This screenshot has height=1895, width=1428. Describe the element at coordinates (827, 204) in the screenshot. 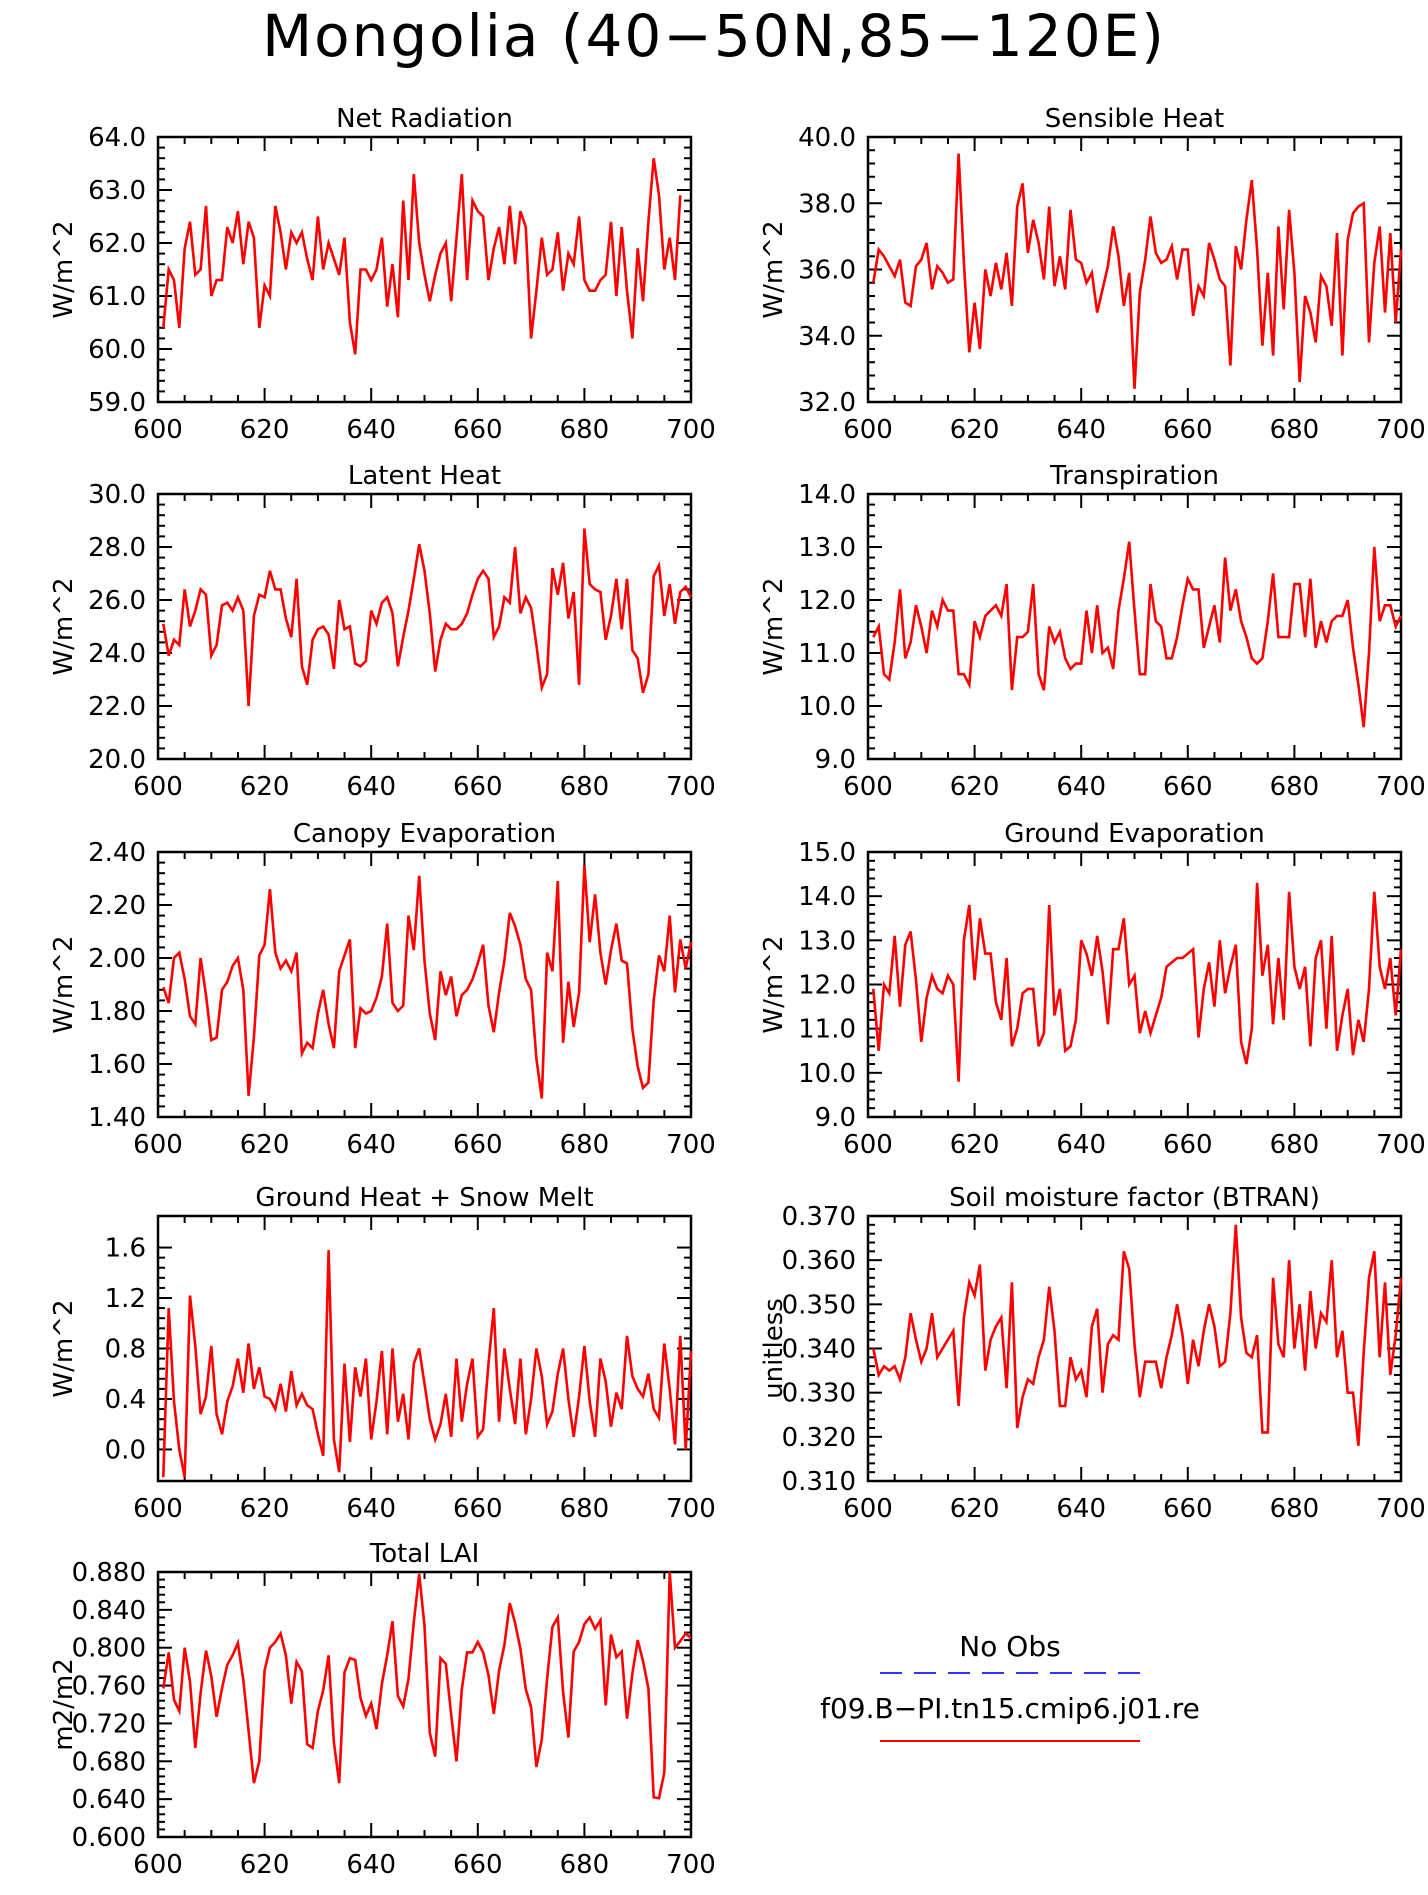

I see `y-tick-label: 38.0` at that location.